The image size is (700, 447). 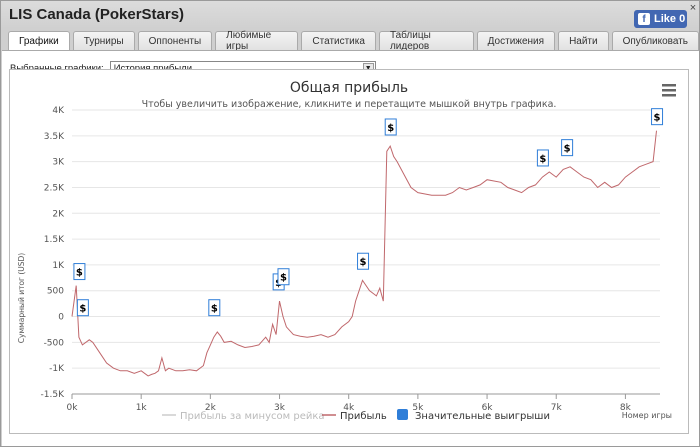 What do you see at coordinates (655, 40) in the screenshot?
I see `tab-publish: Опубликовать` at bounding box center [655, 40].